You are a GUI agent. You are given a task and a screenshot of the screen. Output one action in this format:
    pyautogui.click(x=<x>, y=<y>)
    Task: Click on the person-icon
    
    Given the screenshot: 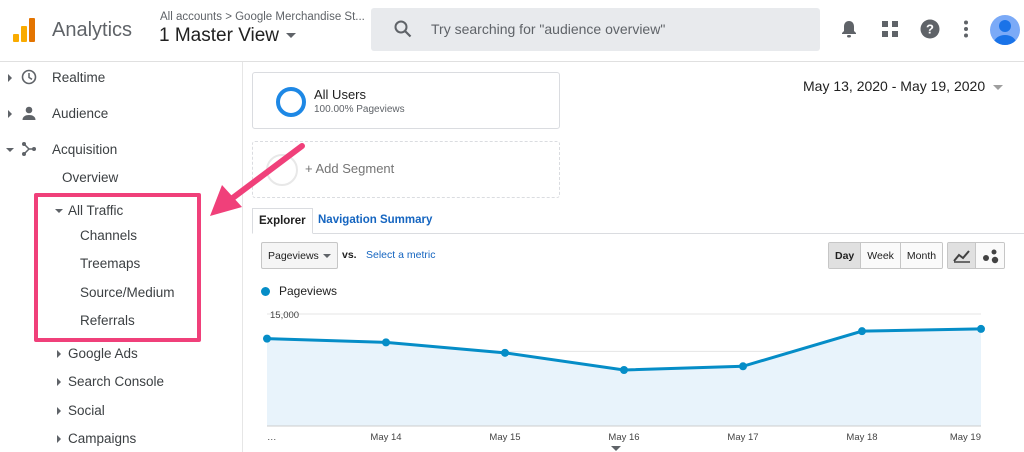 What is the action you would take?
    pyautogui.click(x=29, y=113)
    